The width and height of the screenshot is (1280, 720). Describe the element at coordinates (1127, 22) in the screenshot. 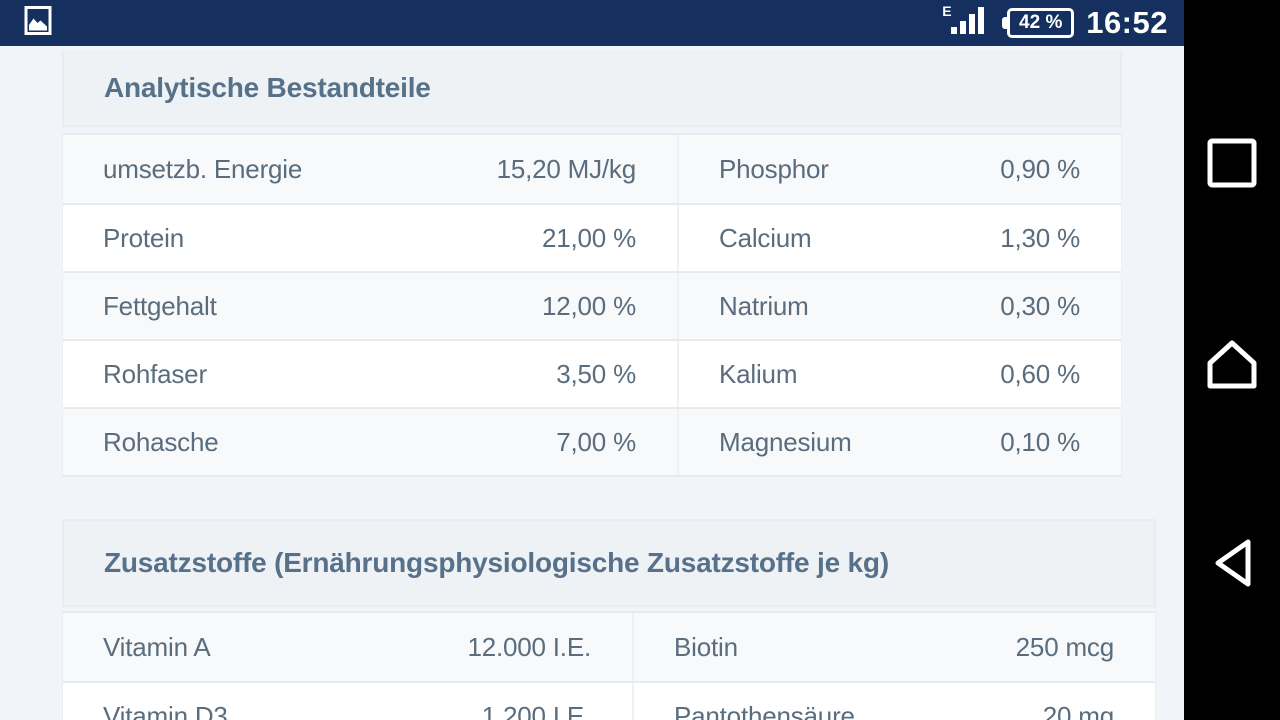

I see `clock-label: 16:52` at that location.